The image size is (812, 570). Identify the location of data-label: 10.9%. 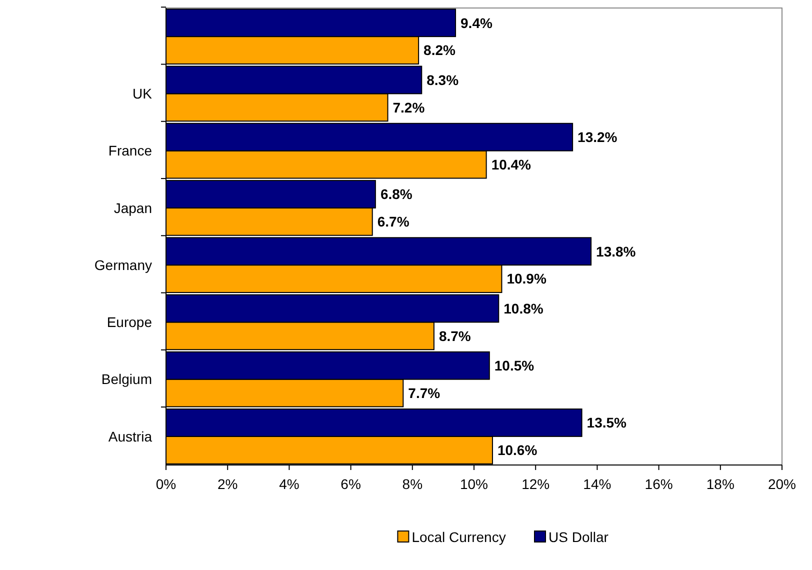
(526, 278).